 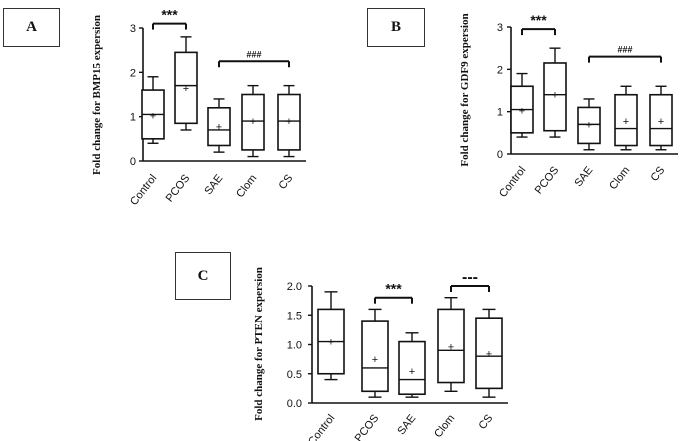 What do you see at coordinates (213, 184) in the screenshot?
I see `panel-a-category-label: SAE` at bounding box center [213, 184].